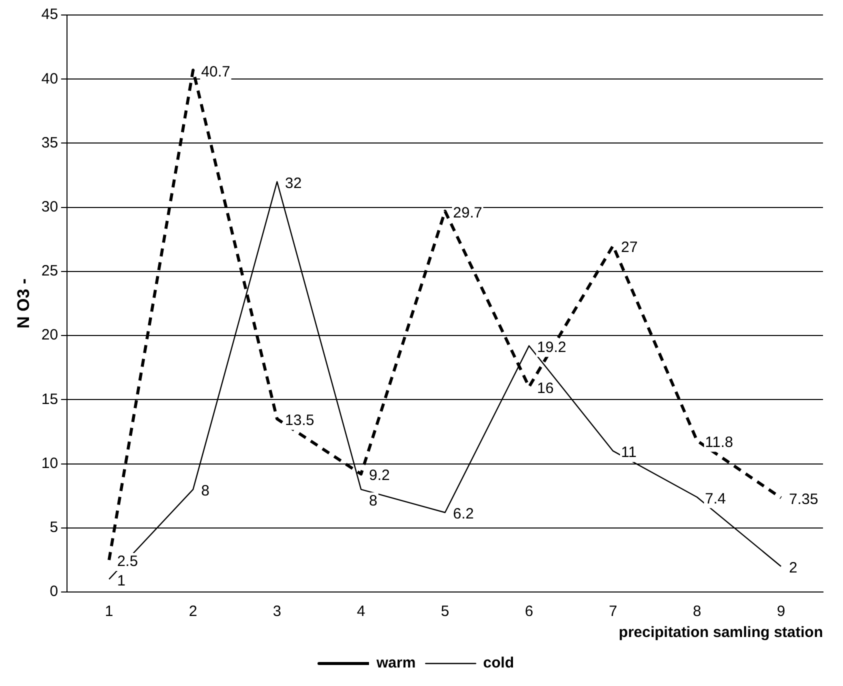 This screenshot has width=843, height=686. Describe the element at coordinates (215, 71) in the screenshot. I see `data-label: 40.7` at that location.